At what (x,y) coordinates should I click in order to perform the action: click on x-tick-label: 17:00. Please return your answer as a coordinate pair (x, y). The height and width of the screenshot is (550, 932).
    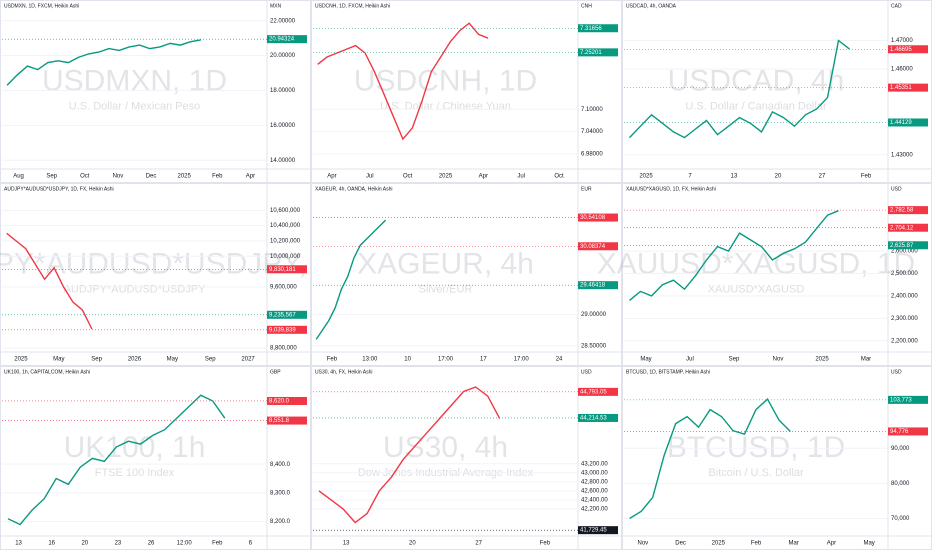
    Looking at the image, I should click on (522, 360).